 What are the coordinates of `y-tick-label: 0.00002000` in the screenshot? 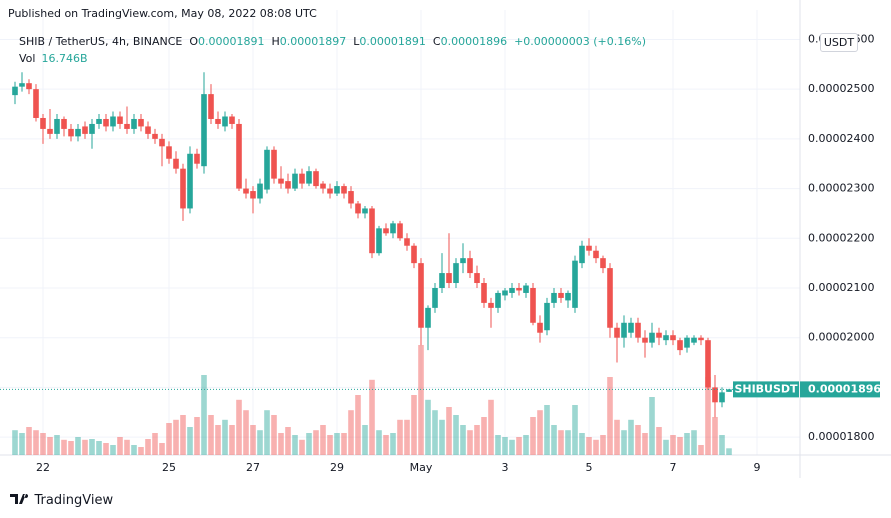 It's located at (841, 337).